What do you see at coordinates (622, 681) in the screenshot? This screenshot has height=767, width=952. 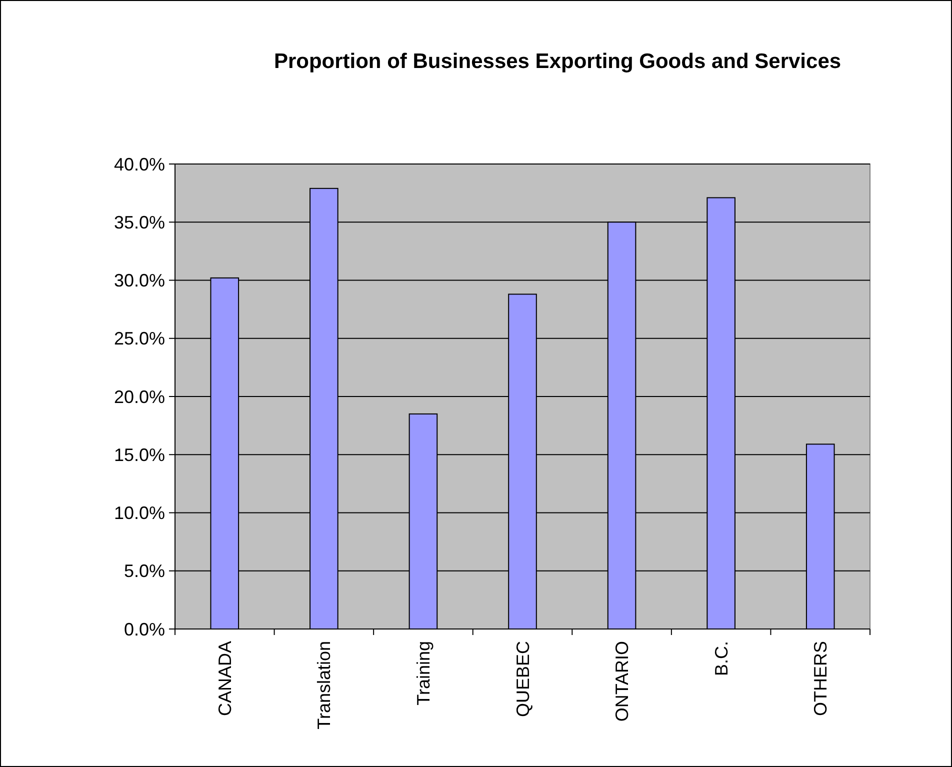 I see `x-tick-label: ONTARIO` at bounding box center [622, 681].